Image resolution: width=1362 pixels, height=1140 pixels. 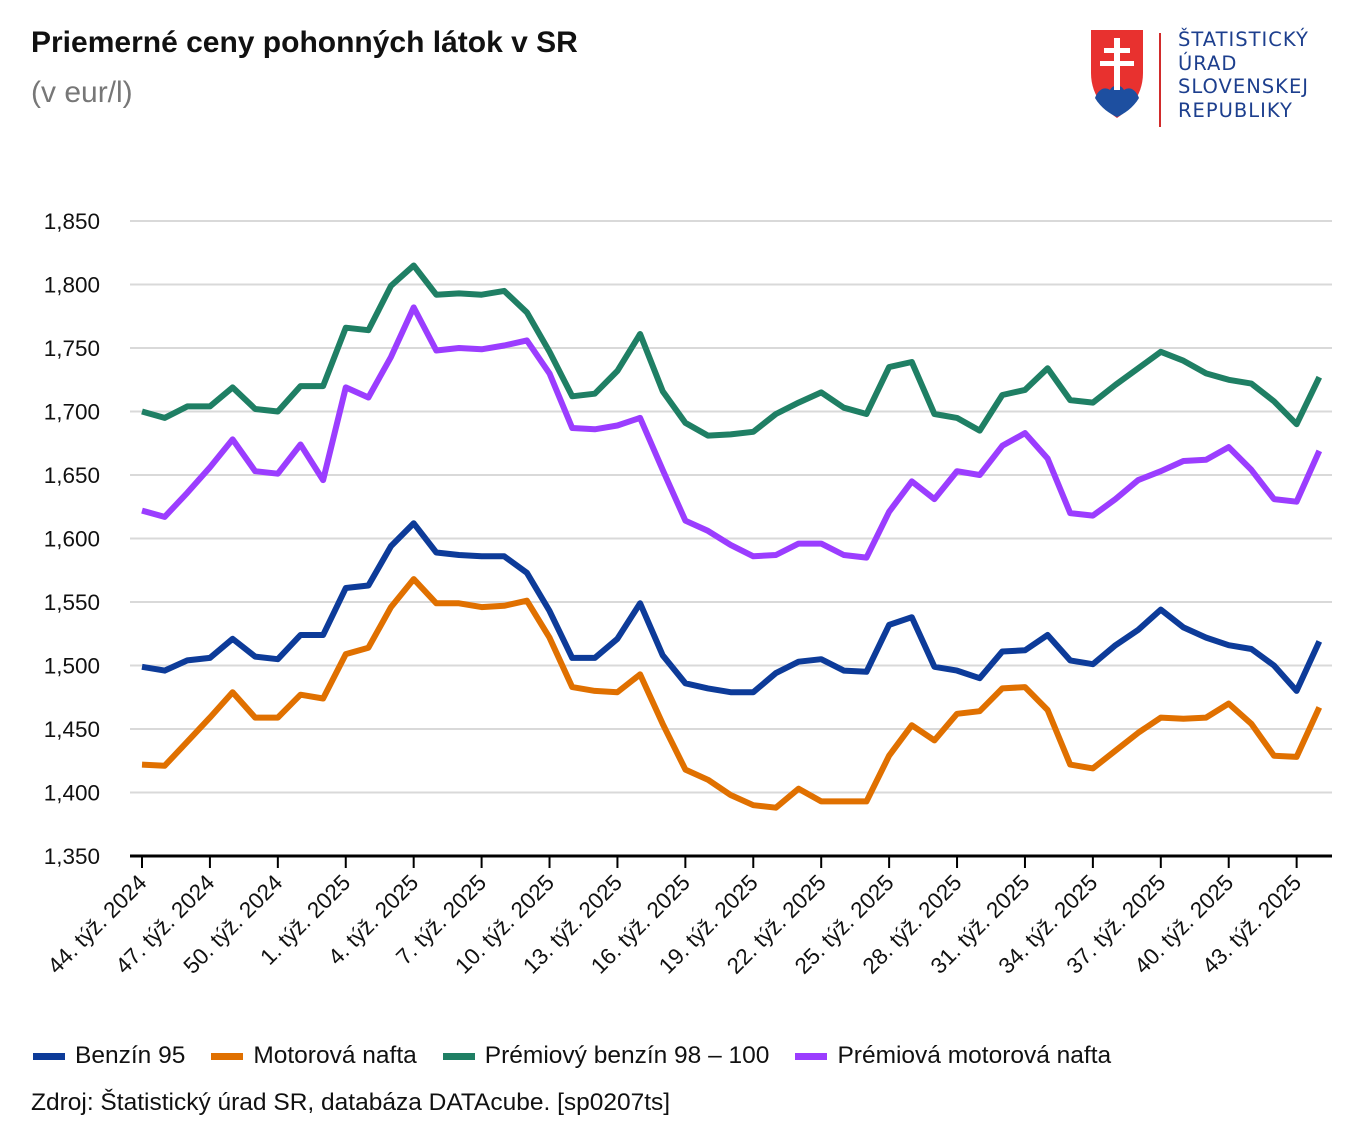 What do you see at coordinates (72, 475) in the screenshot?
I see `y-tick-label: 1,650` at bounding box center [72, 475].